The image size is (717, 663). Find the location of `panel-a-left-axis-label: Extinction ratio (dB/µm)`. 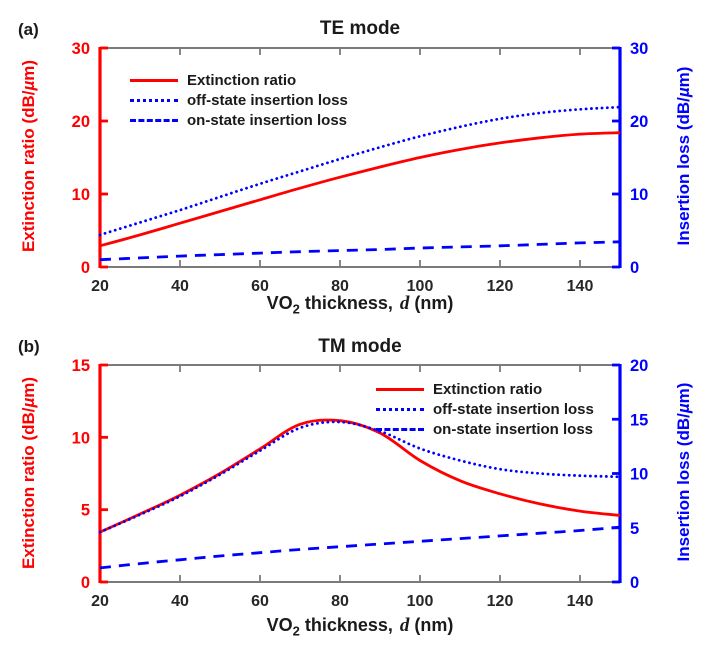

panel-a-left-axis-label: Extinction ratio (dB/µm) is located at coordinates (29, 156).